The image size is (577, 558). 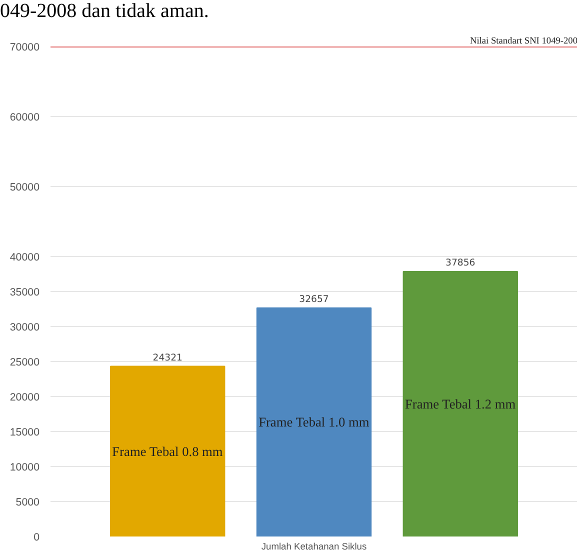 I want to click on y-tick-label: 60000, so click(x=25, y=118).